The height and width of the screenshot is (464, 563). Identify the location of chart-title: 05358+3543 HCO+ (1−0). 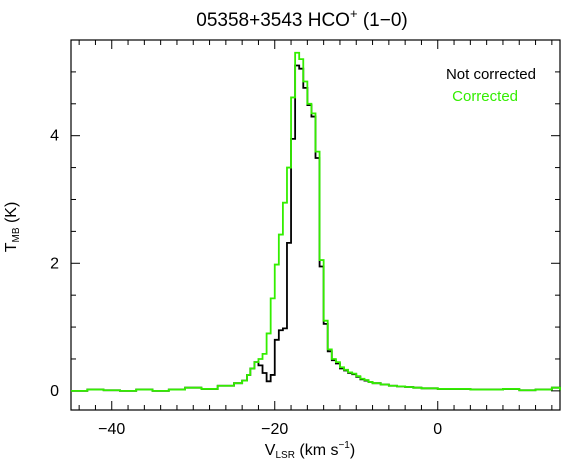
(301, 18).